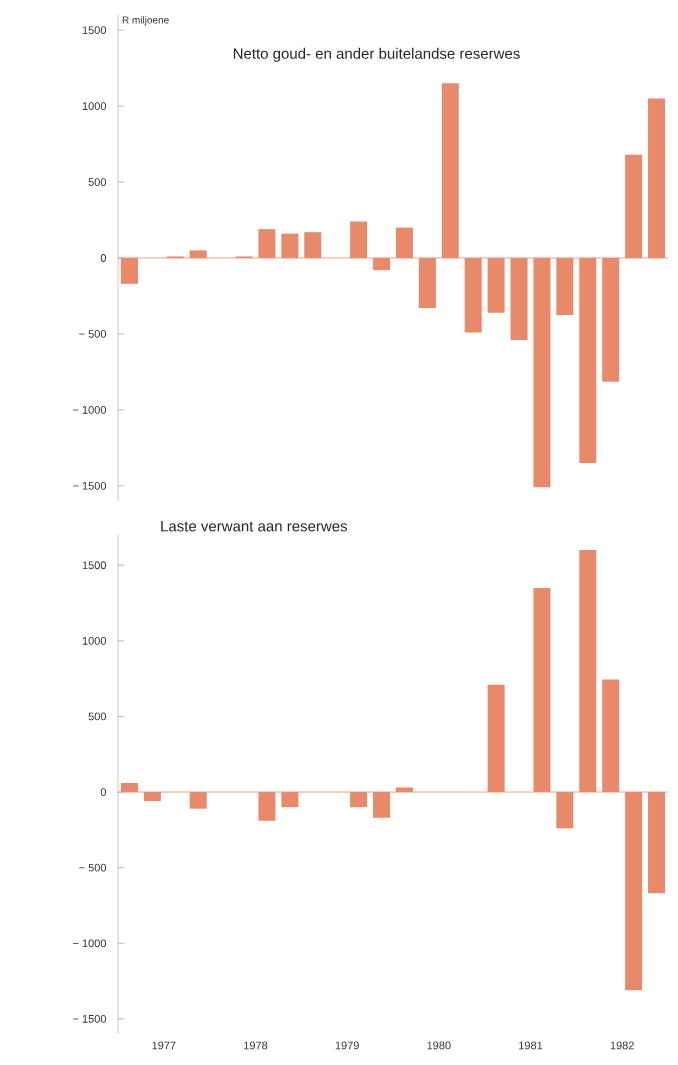 This screenshot has width=678, height=1065. I want to click on x-tick-label: 1978, so click(256, 1045).